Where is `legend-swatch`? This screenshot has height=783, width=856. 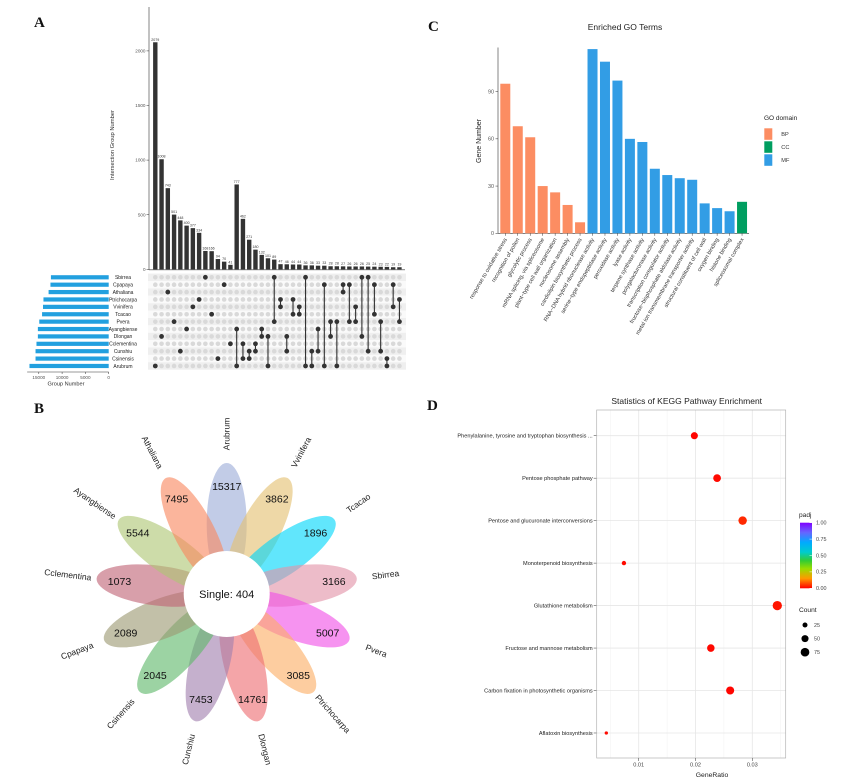
legend-swatch is located at coordinates (768, 160).